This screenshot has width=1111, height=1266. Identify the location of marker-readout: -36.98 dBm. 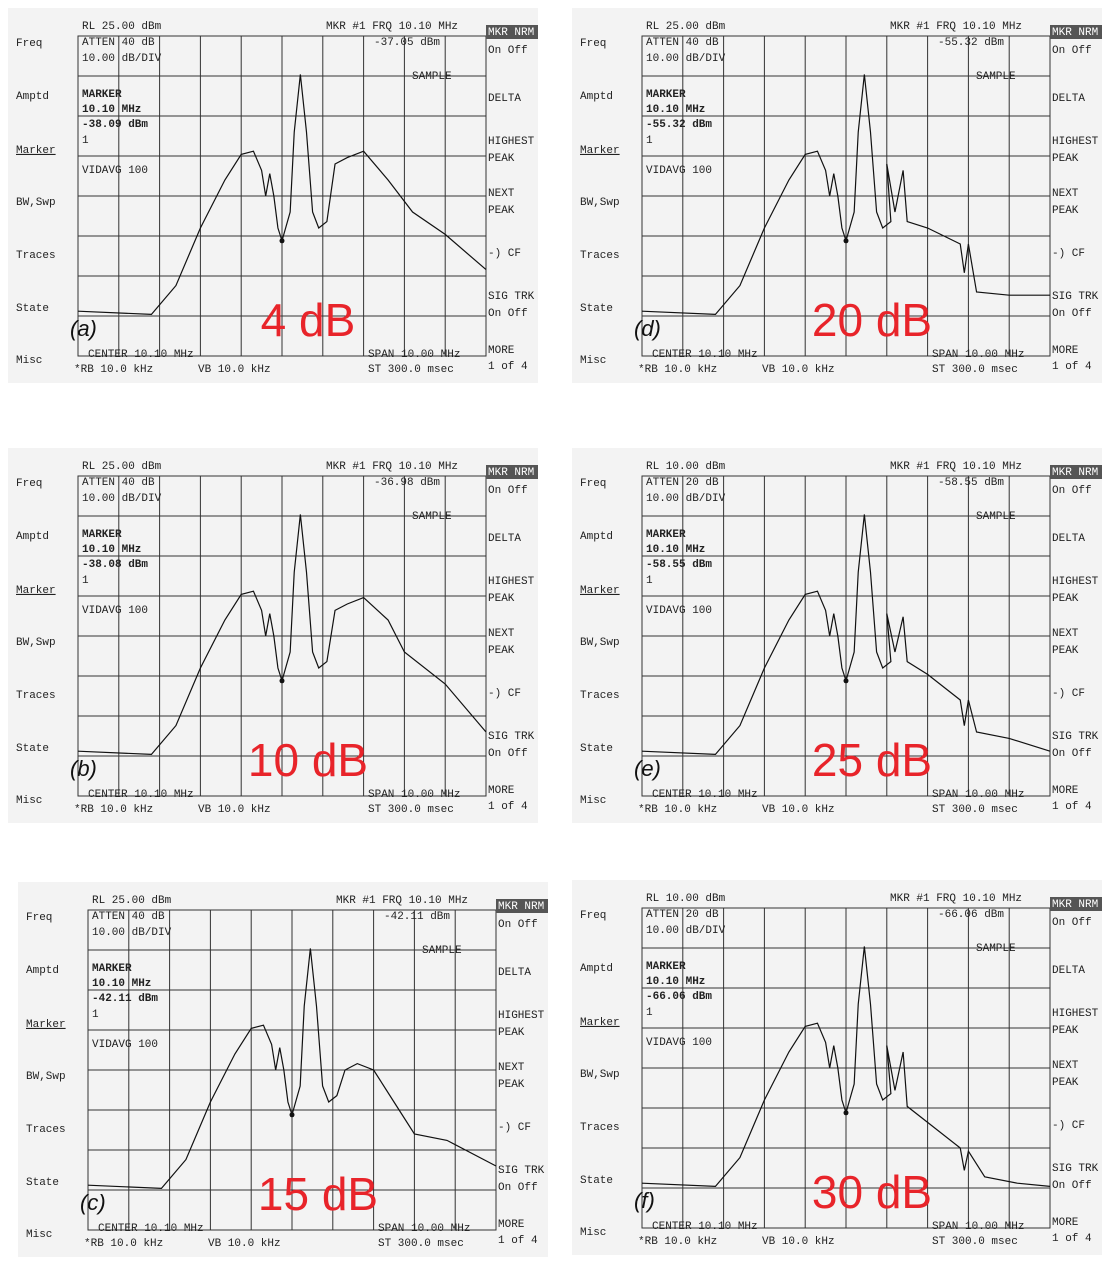
(407, 483).